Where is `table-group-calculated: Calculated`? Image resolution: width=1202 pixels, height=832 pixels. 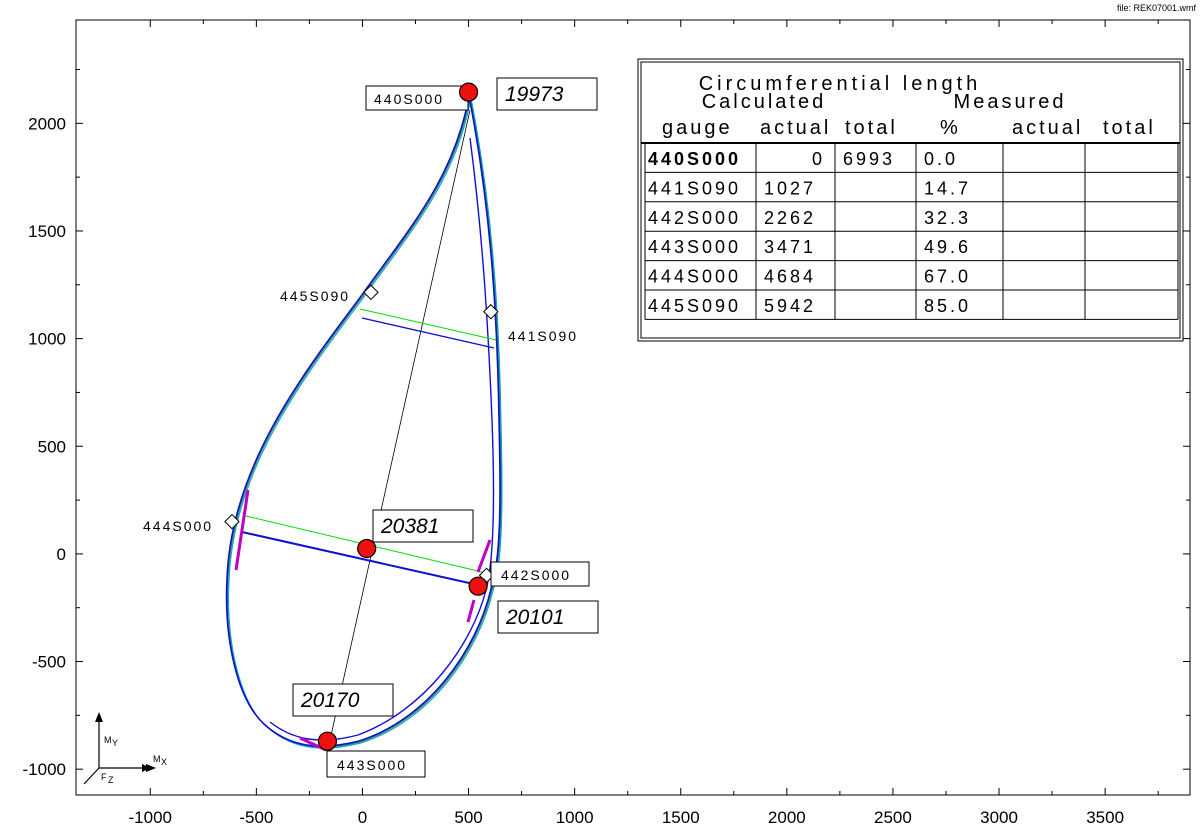
table-group-calculated: Calculated is located at coordinates (764, 102).